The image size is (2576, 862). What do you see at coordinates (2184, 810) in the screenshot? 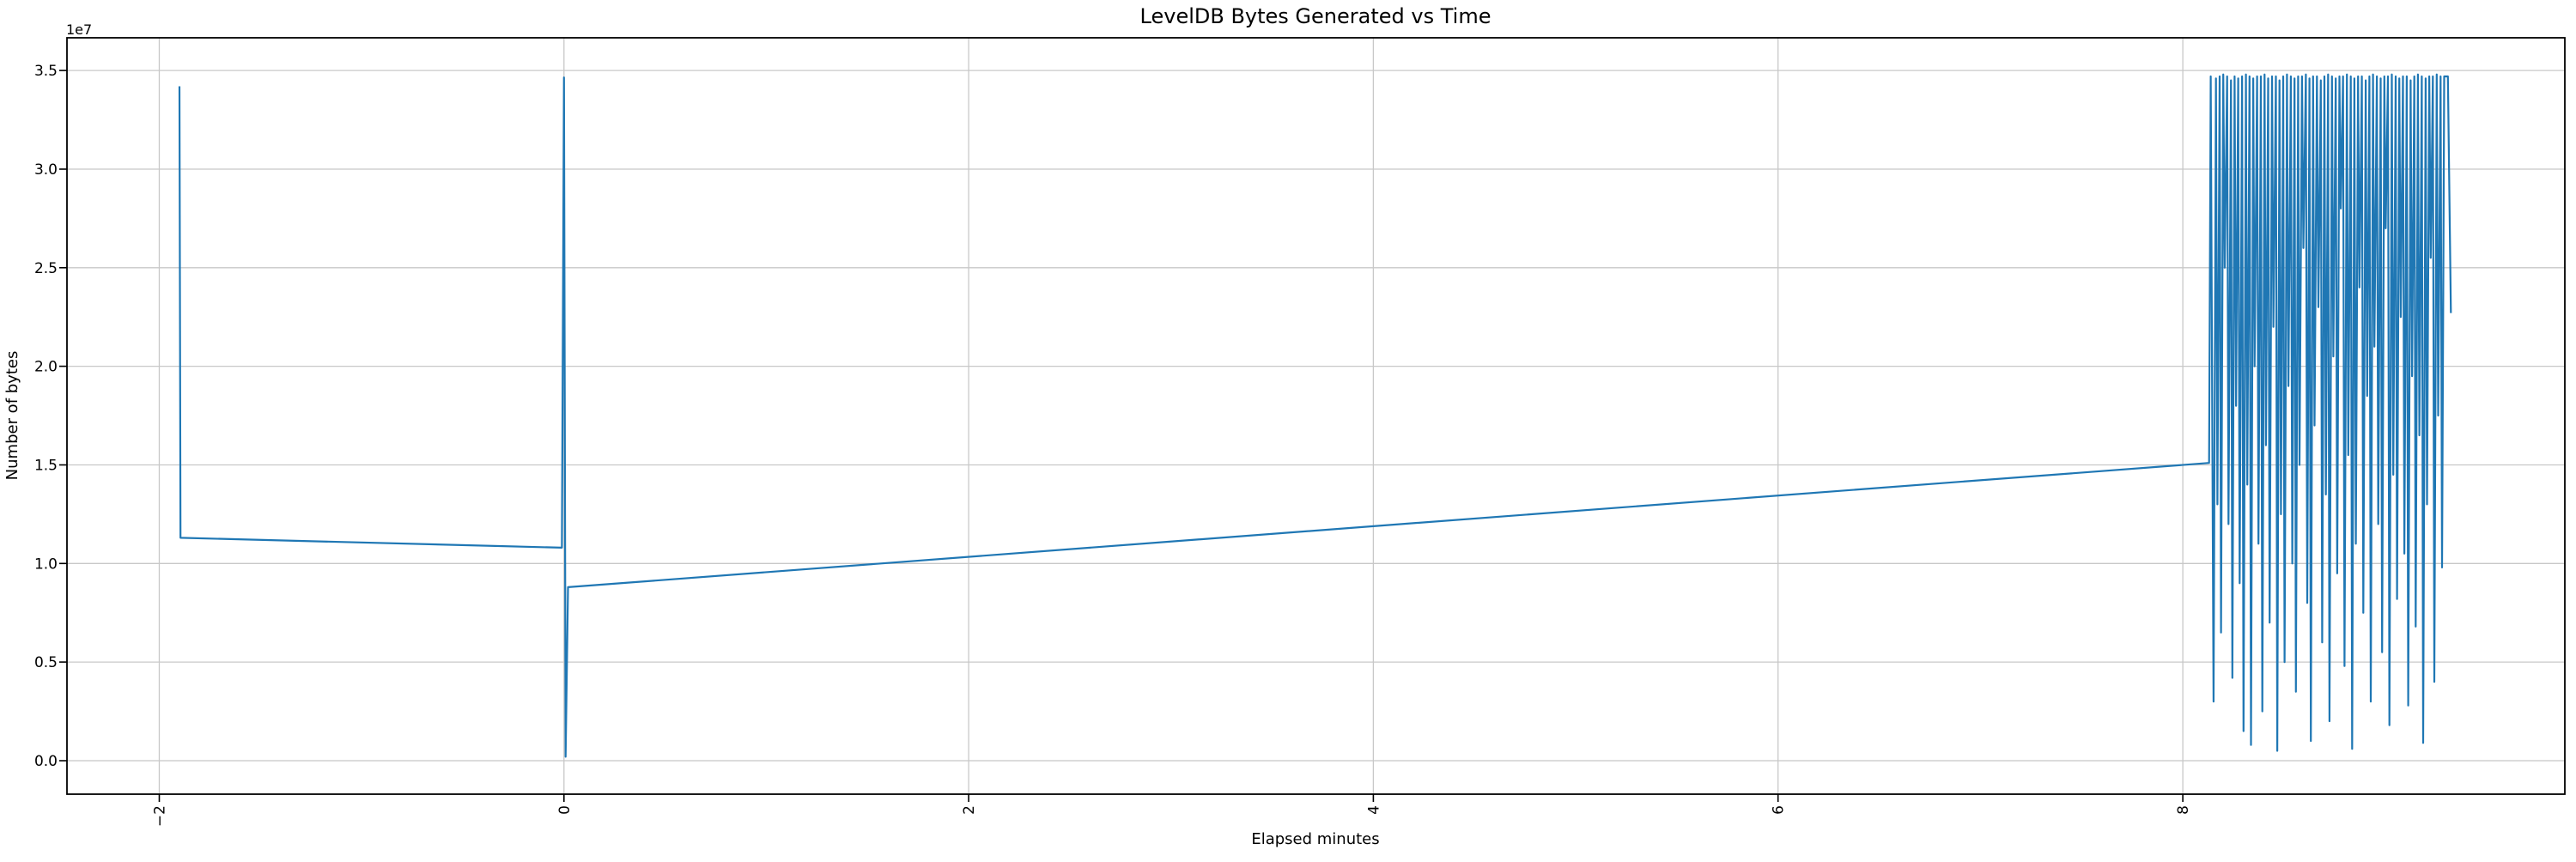
I see `x-tick-label: 8` at bounding box center [2184, 810].